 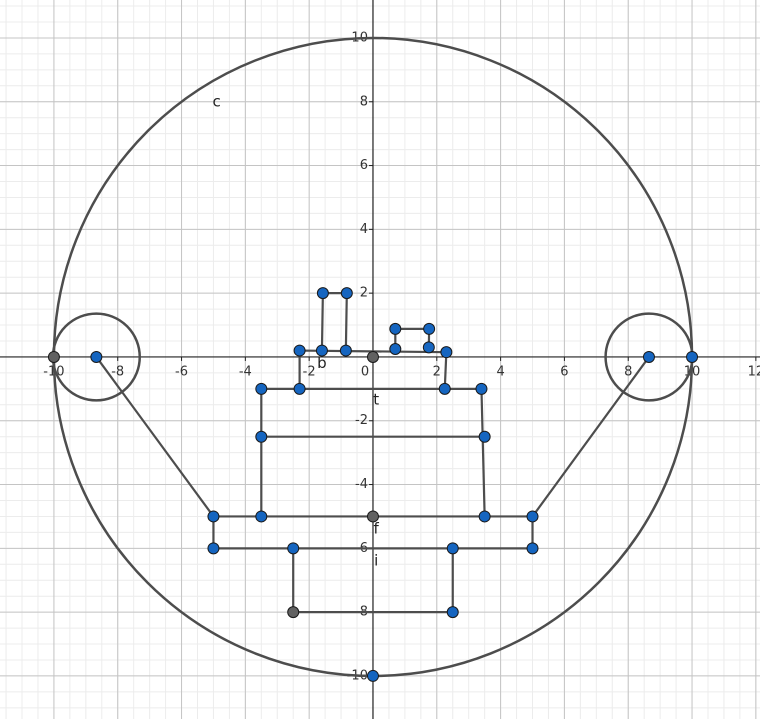 What do you see at coordinates (361, 420) in the screenshot?
I see `y-tick-label: -2` at bounding box center [361, 420].